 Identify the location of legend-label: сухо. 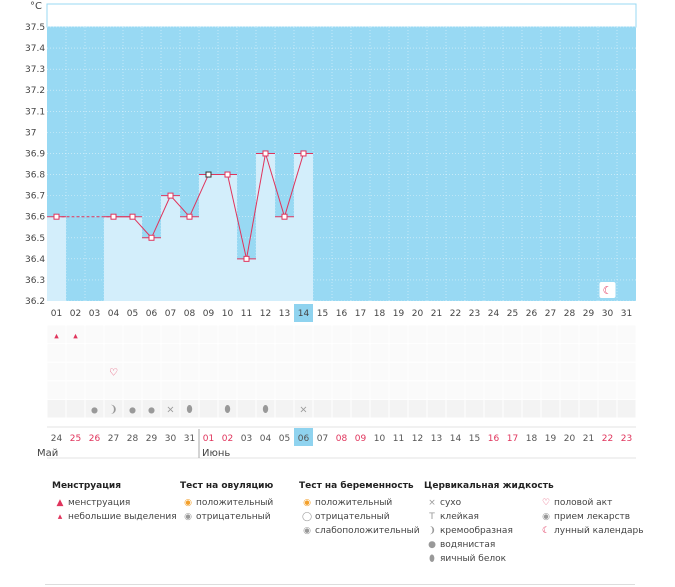
(451, 503).